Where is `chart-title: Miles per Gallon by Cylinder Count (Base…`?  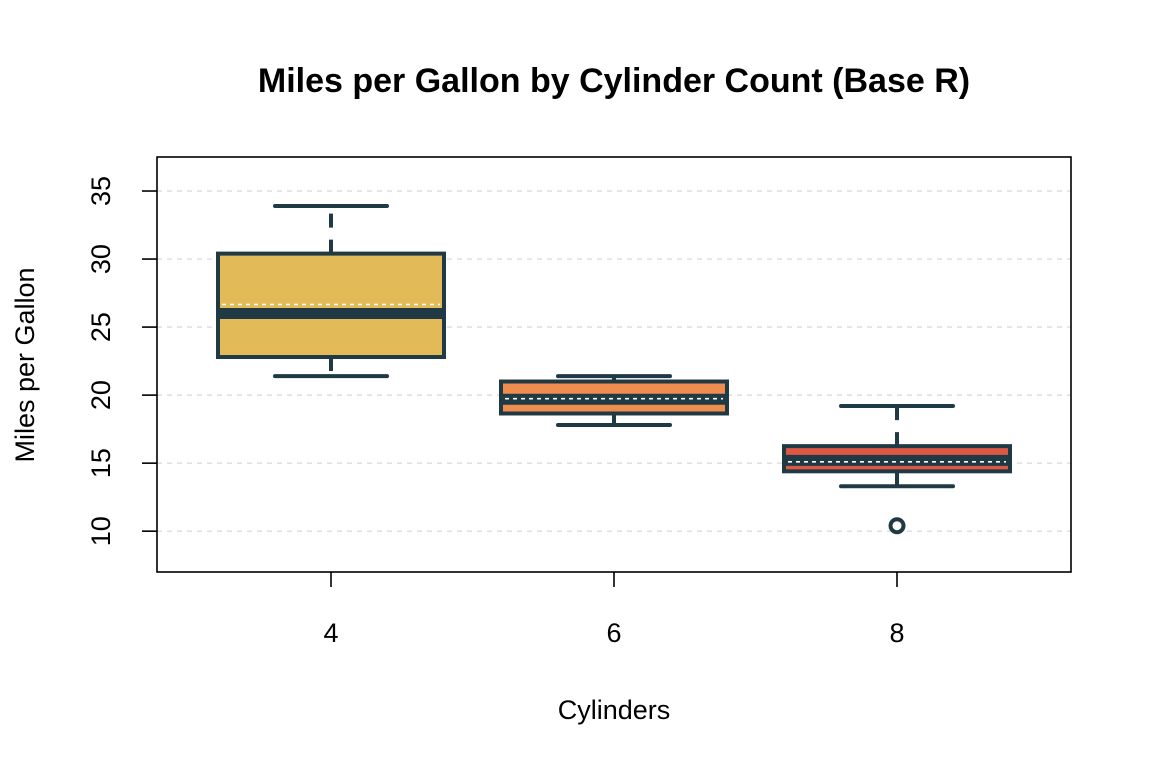
chart-title: Miles per Gallon by Cylinder Count (Base… is located at coordinates (614, 81).